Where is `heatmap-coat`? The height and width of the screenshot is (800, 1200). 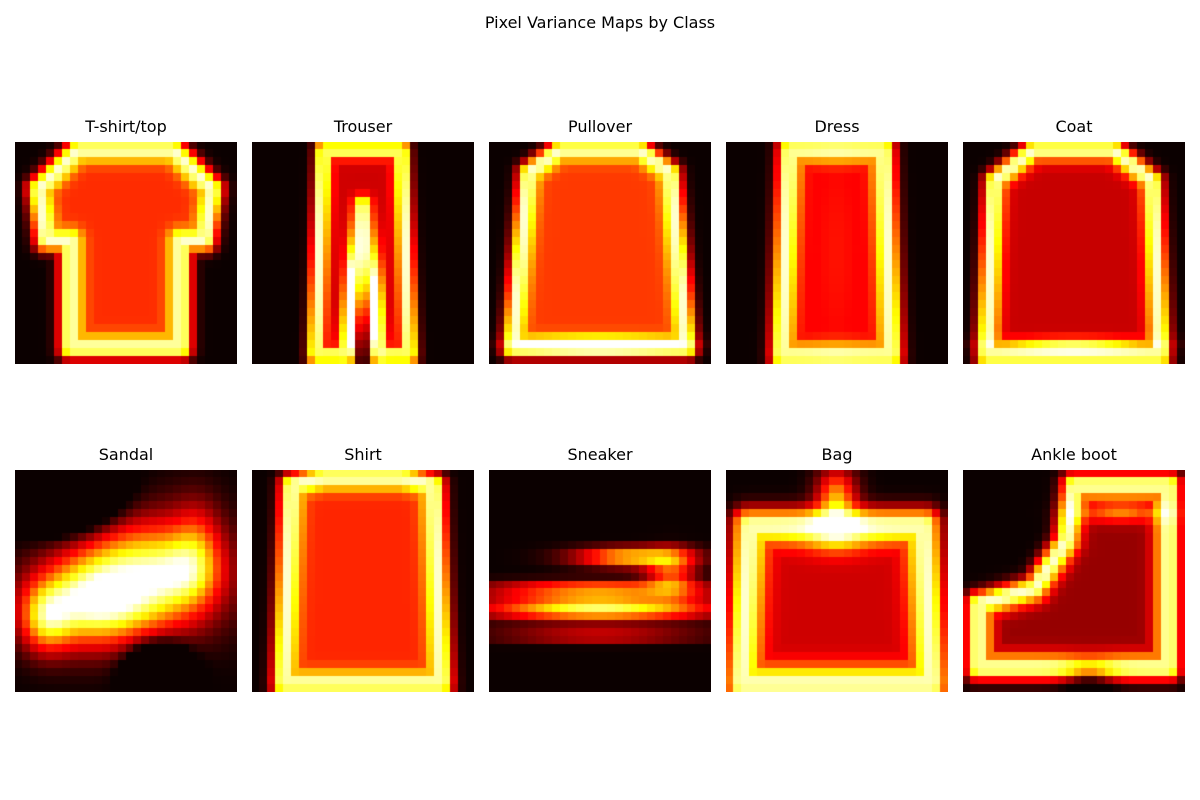
heatmap-coat is located at coordinates (1074, 253).